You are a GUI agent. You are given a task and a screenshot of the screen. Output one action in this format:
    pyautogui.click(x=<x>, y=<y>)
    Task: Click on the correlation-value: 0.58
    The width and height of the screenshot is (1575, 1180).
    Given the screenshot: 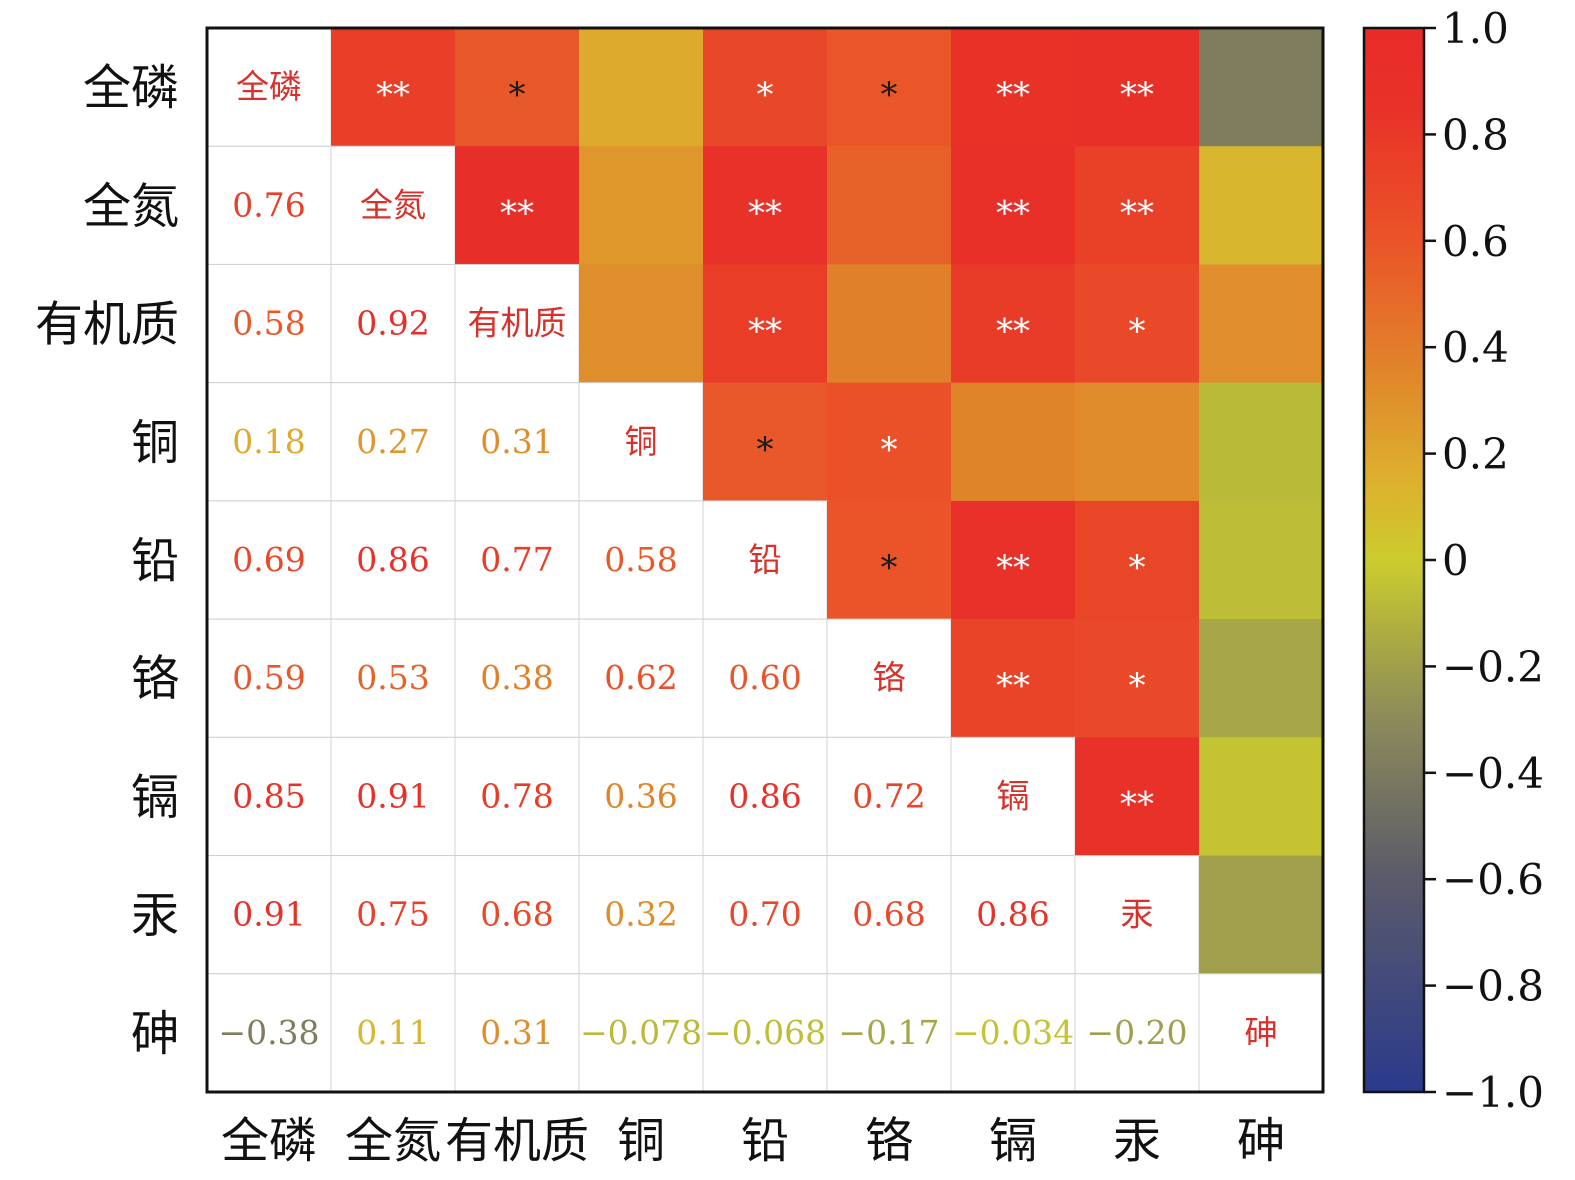 What is the action you would take?
    pyautogui.click(x=640, y=559)
    